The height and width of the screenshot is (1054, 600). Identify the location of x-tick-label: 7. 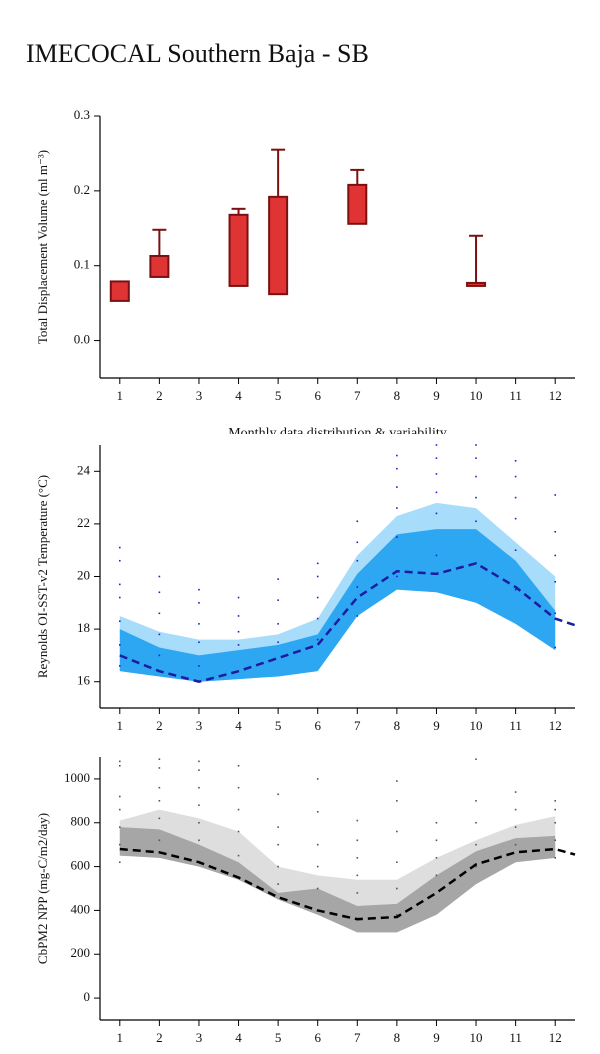
(357, 725).